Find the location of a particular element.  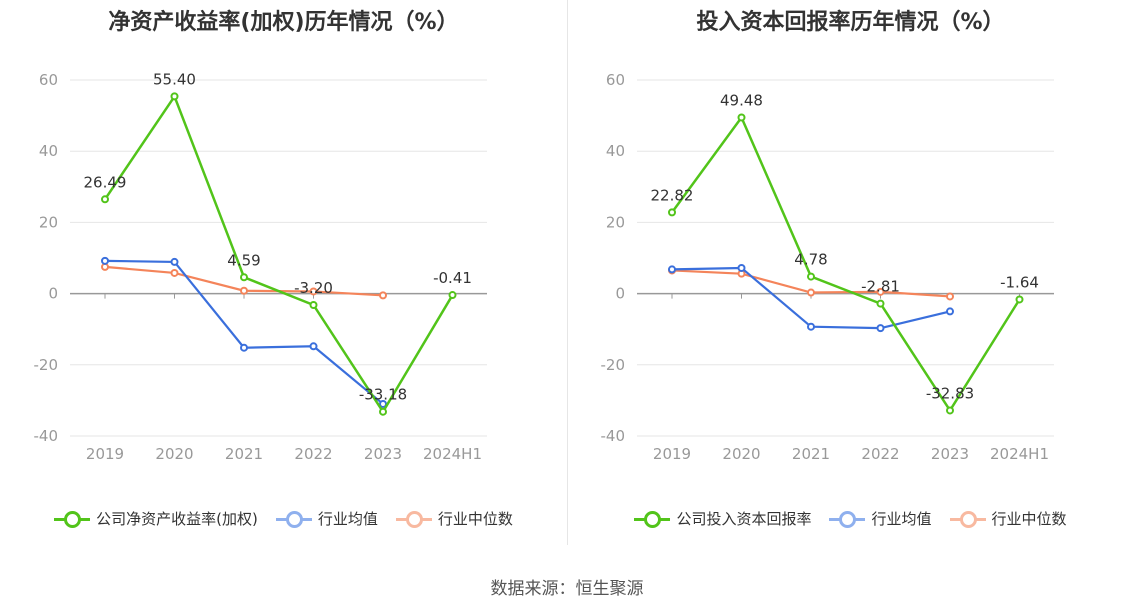

legend-label-company: 公司投入资本回报率 is located at coordinates (744, 519).